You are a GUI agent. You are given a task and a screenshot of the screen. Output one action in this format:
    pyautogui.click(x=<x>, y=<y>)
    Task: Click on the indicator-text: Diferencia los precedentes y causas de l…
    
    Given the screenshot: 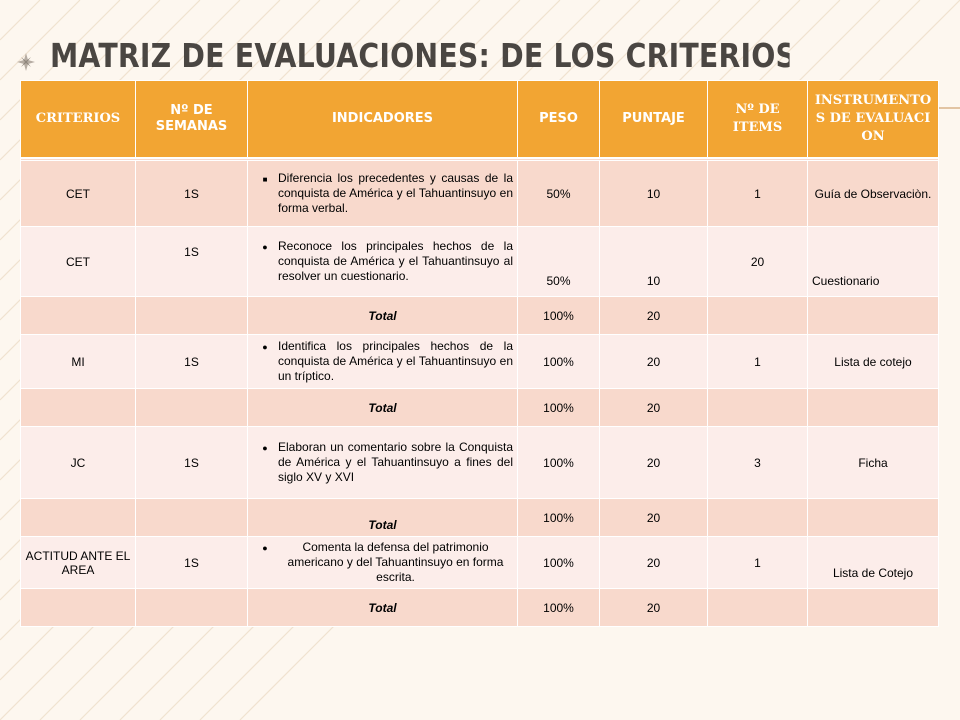 What is the action you would take?
    pyautogui.click(x=395, y=193)
    